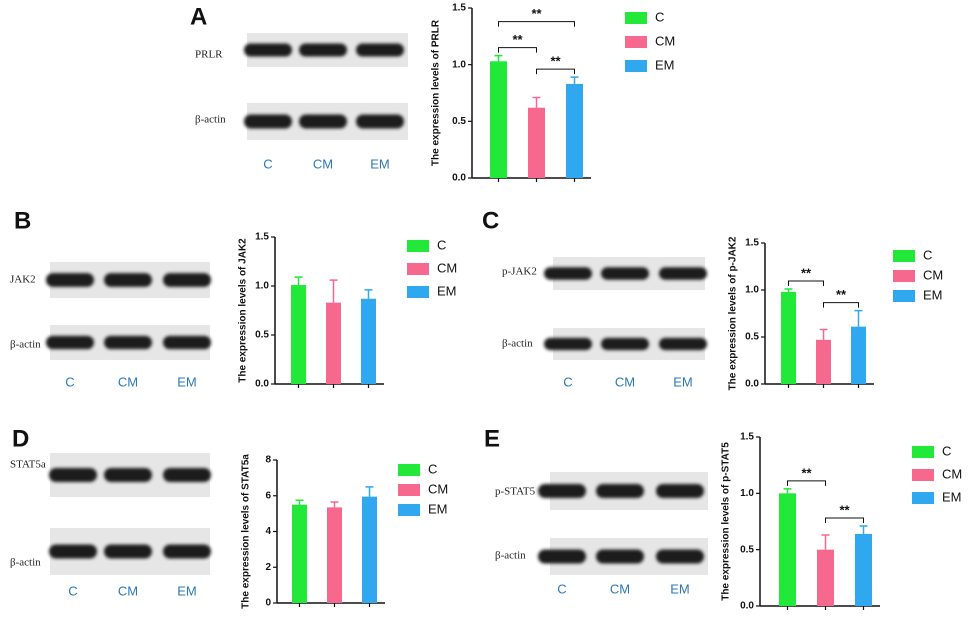 This screenshot has height=618, width=969. I want to click on y-tick-label: 2, so click(268, 567).